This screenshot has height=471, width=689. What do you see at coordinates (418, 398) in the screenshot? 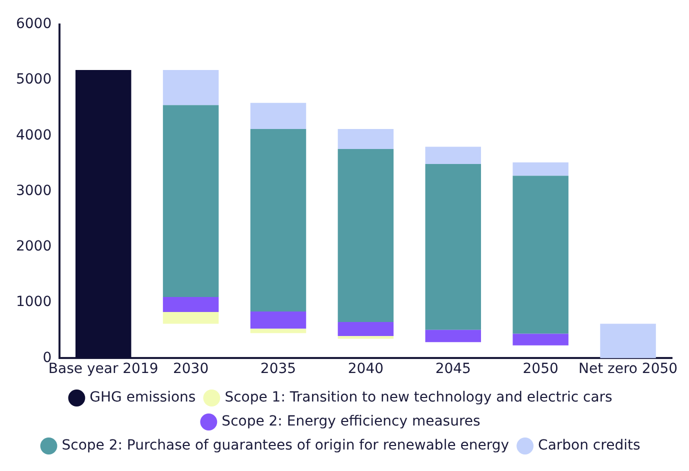
I see `legend-label: Scope 1: Transition to new technology and electric cars` at bounding box center [418, 398].